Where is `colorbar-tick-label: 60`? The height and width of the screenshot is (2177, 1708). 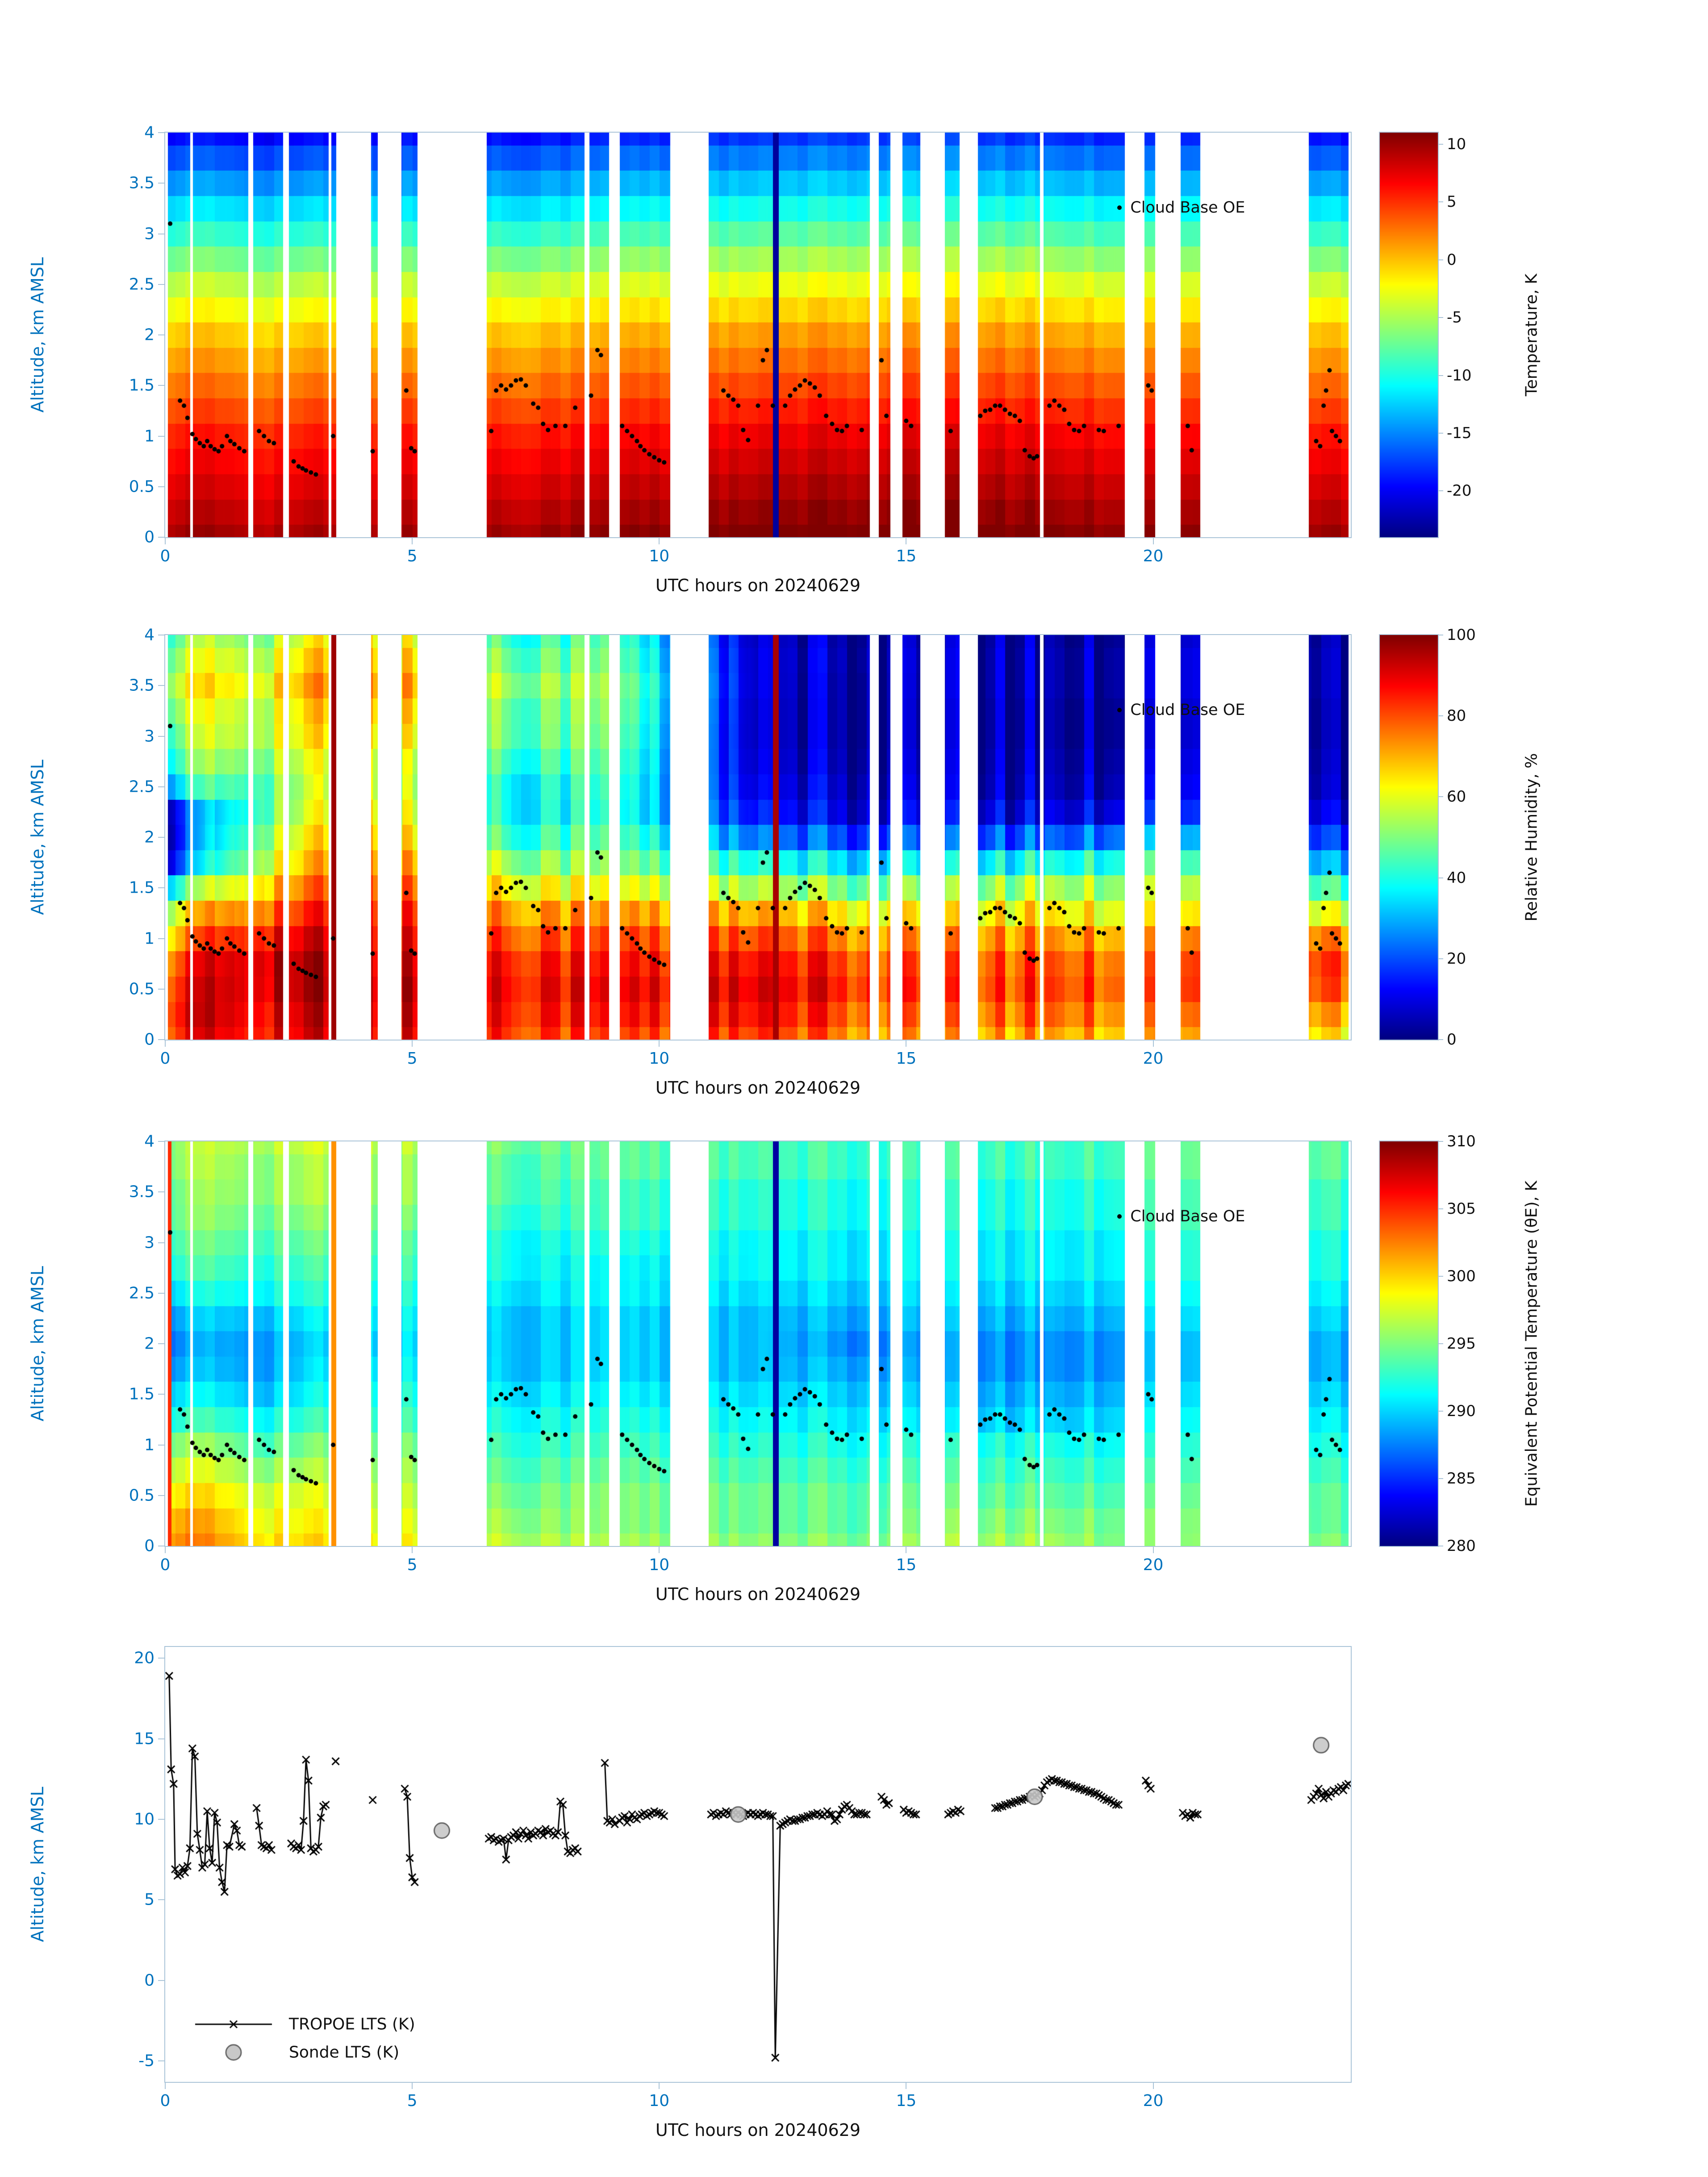 colorbar-tick-label: 60 is located at coordinates (1456, 797).